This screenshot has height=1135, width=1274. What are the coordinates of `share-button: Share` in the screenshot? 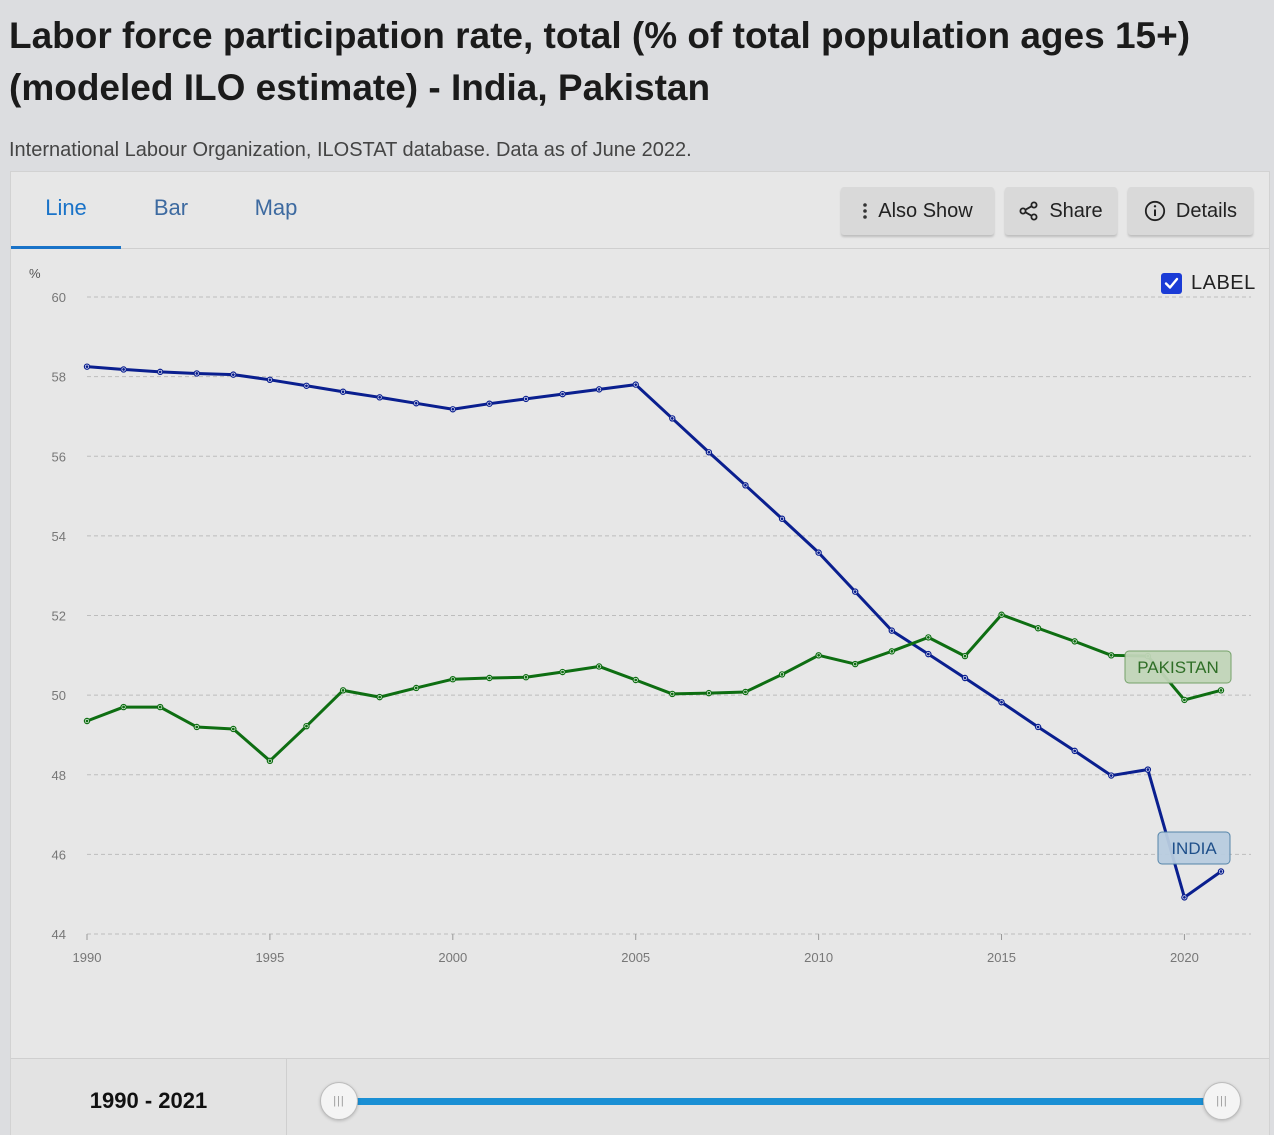 It's located at (1061, 211).